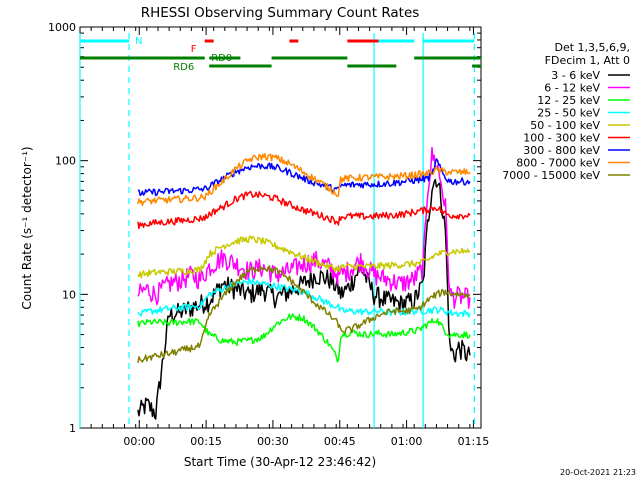 Image resolution: width=640 pixels, height=484 pixels. I want to click on legend-header-line-2: FDecim 1, Att 0, so click(587, 60).